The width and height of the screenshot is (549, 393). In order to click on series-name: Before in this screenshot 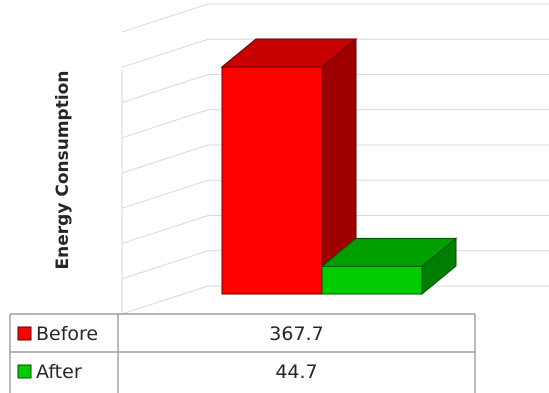, I will do `click(67, 334)`.